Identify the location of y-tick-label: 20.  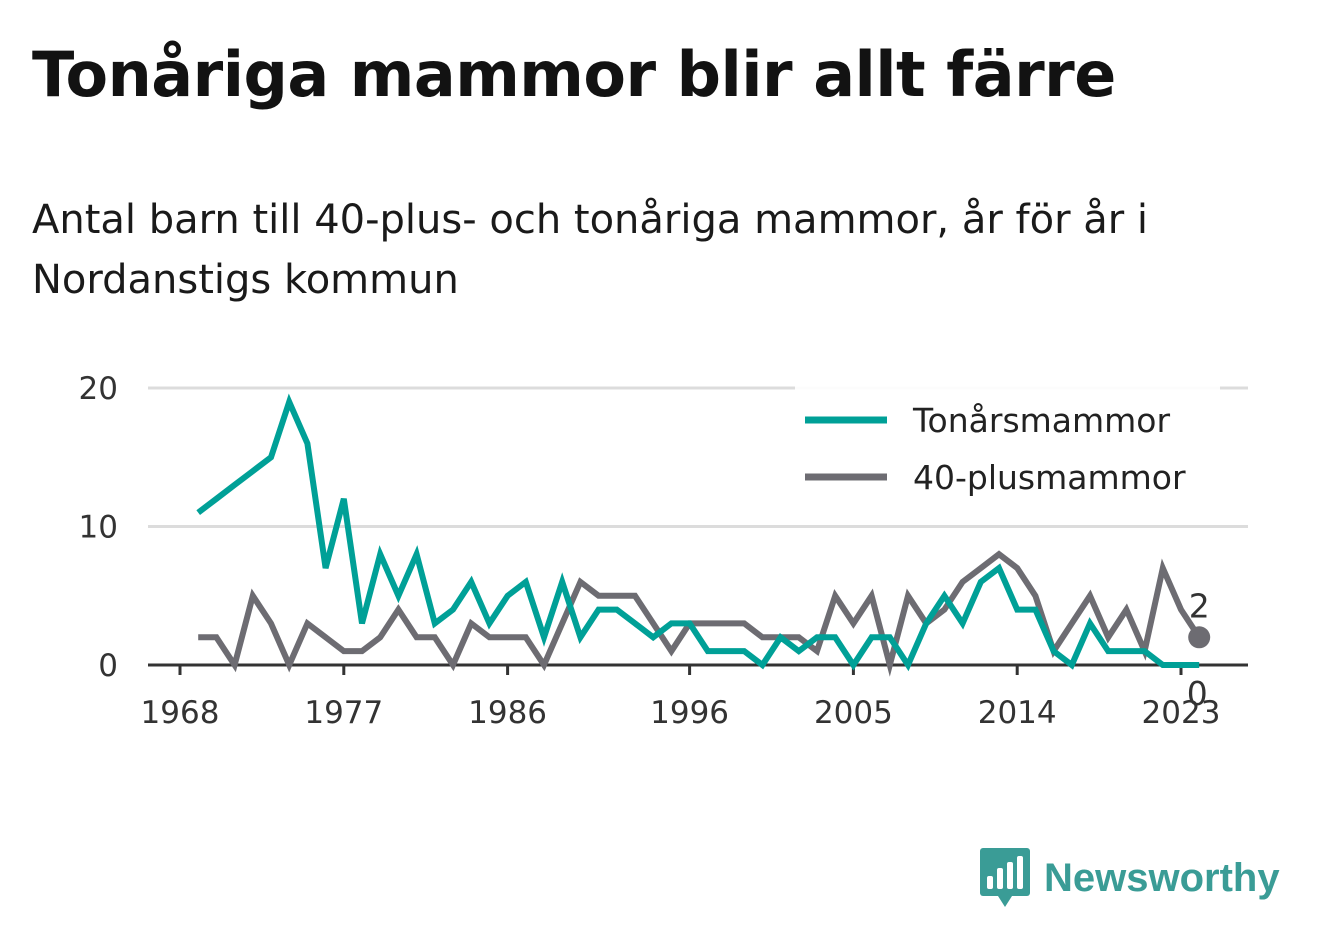
(98, 389).